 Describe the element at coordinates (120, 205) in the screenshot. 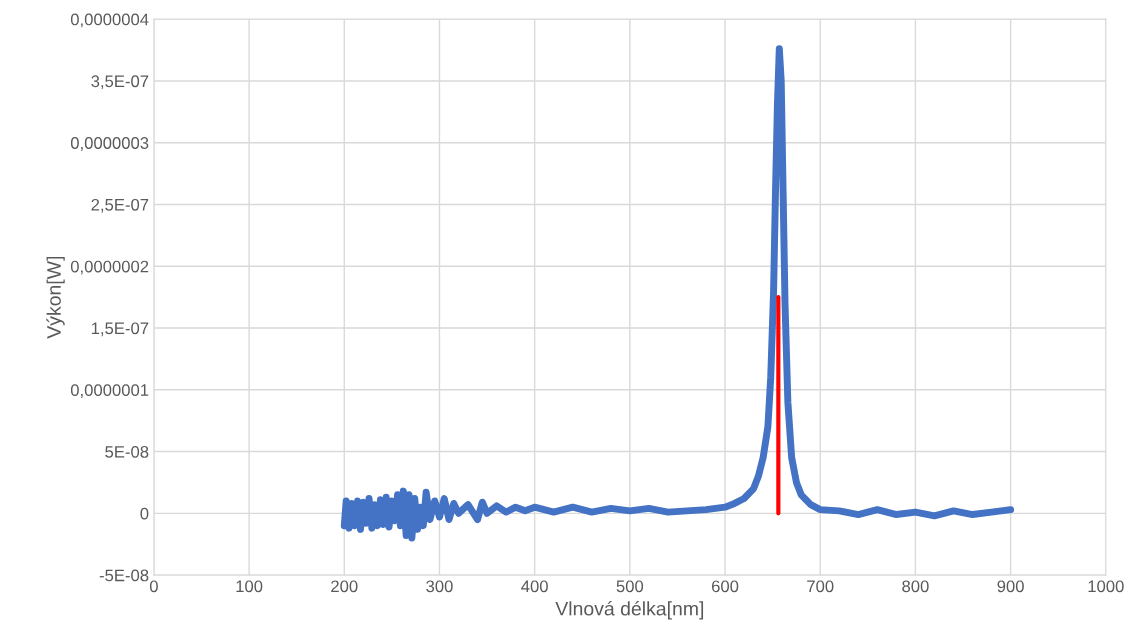

I see `y-tick-label: 2,5E-07` at that location.